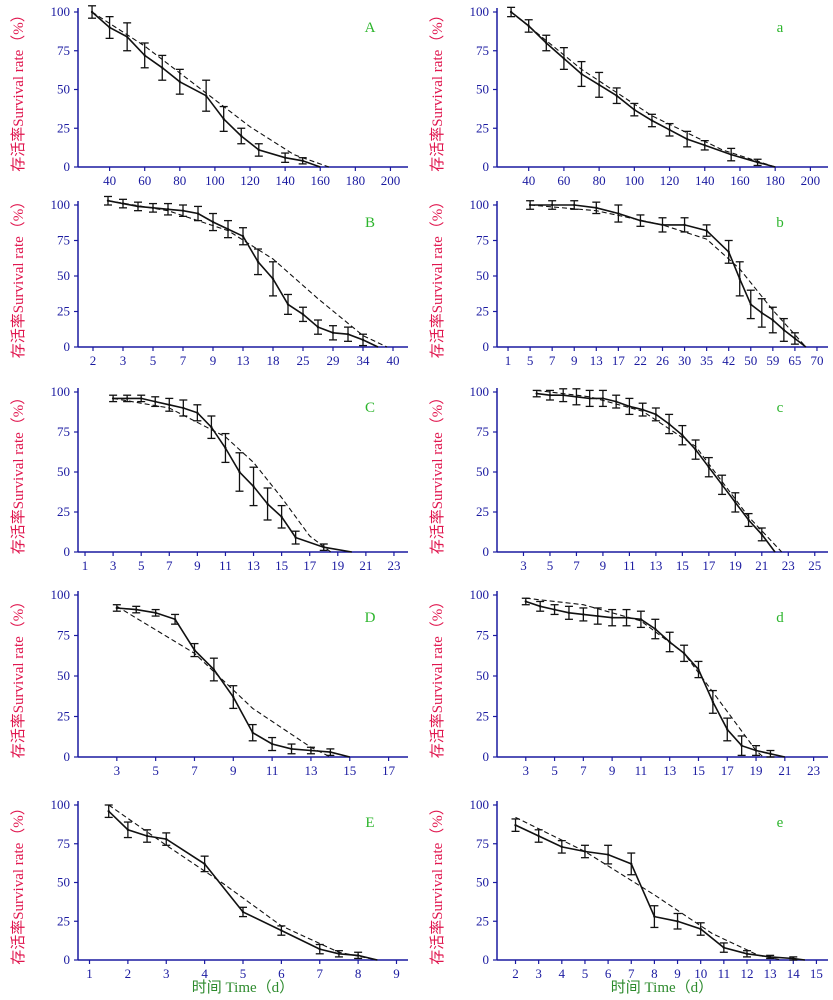 Image resolution: width=833 pixels, height=1000 pixels. Describe the element at coordinates (281, 565) in the screenshot. I see `x-tick-label: 15` at that location.